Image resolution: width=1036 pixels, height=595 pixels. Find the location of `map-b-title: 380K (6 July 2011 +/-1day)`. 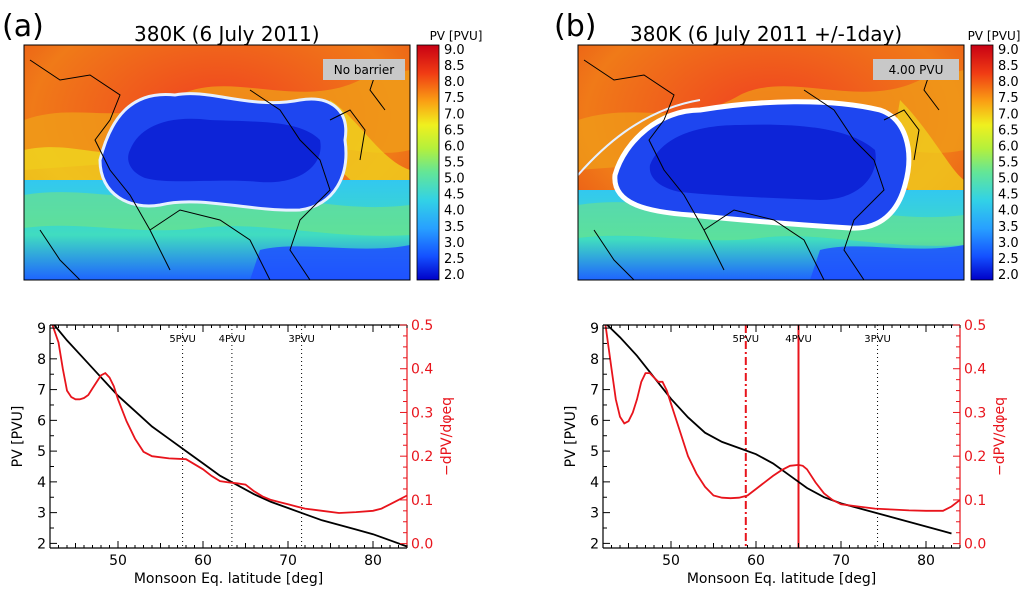

map-b-title: 380K (6 July 2011 +/-1day) is located at coordinates (766, 34).